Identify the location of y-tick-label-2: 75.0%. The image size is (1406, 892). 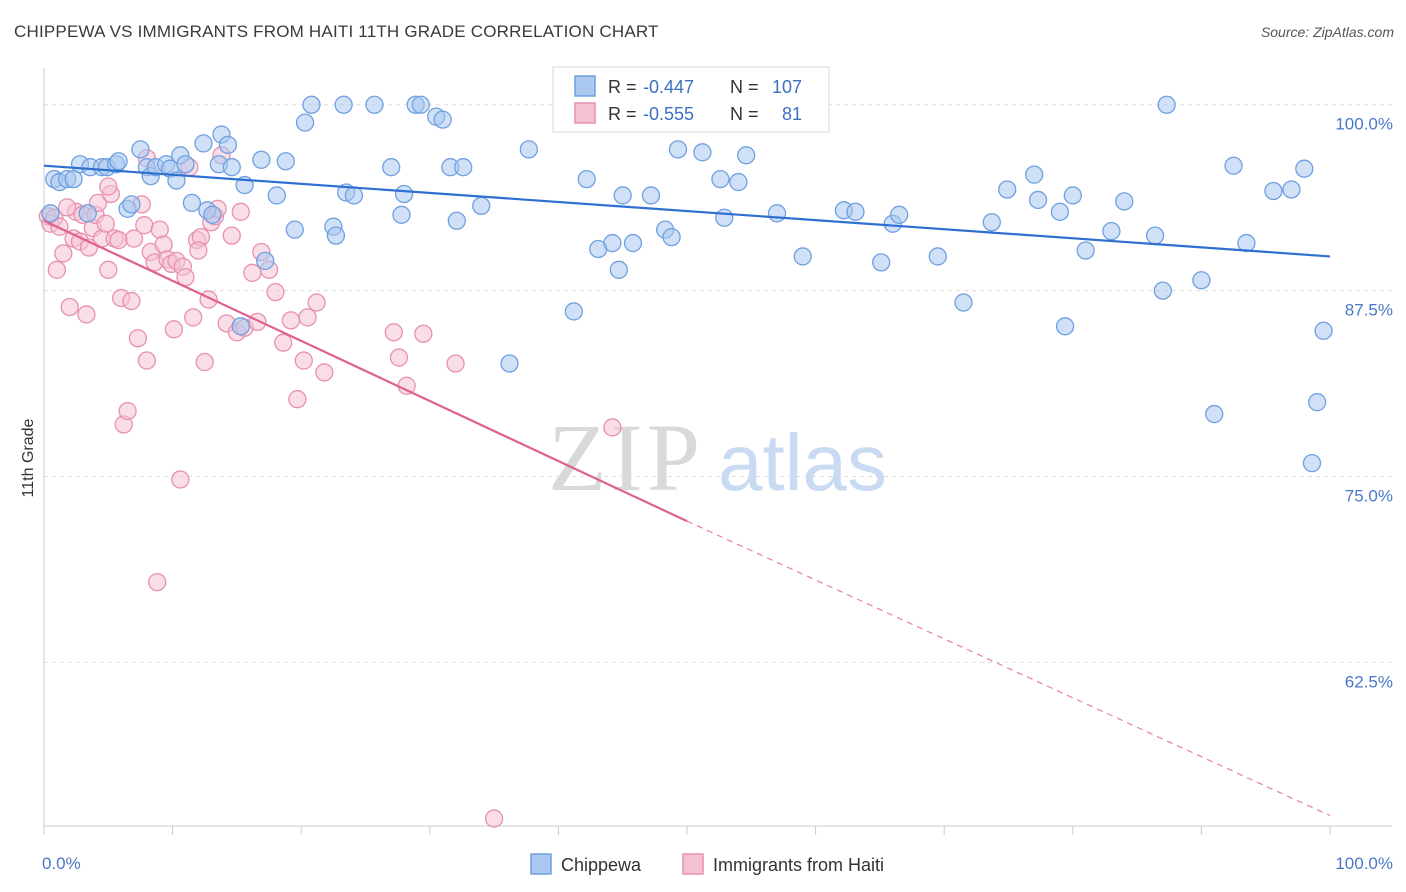
(1369, 496).